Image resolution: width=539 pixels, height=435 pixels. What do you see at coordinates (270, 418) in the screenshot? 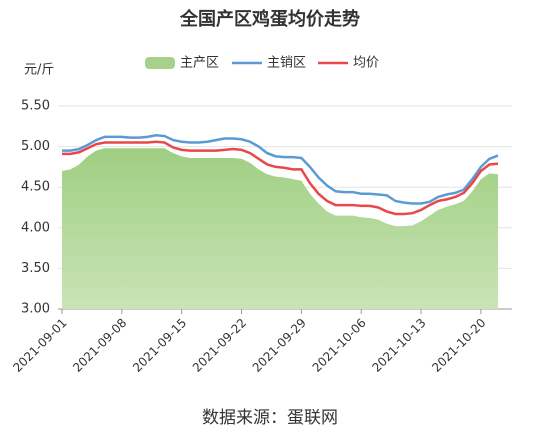
I see `source: 数据来源：蛋联网` at bounding box center [270, 418].